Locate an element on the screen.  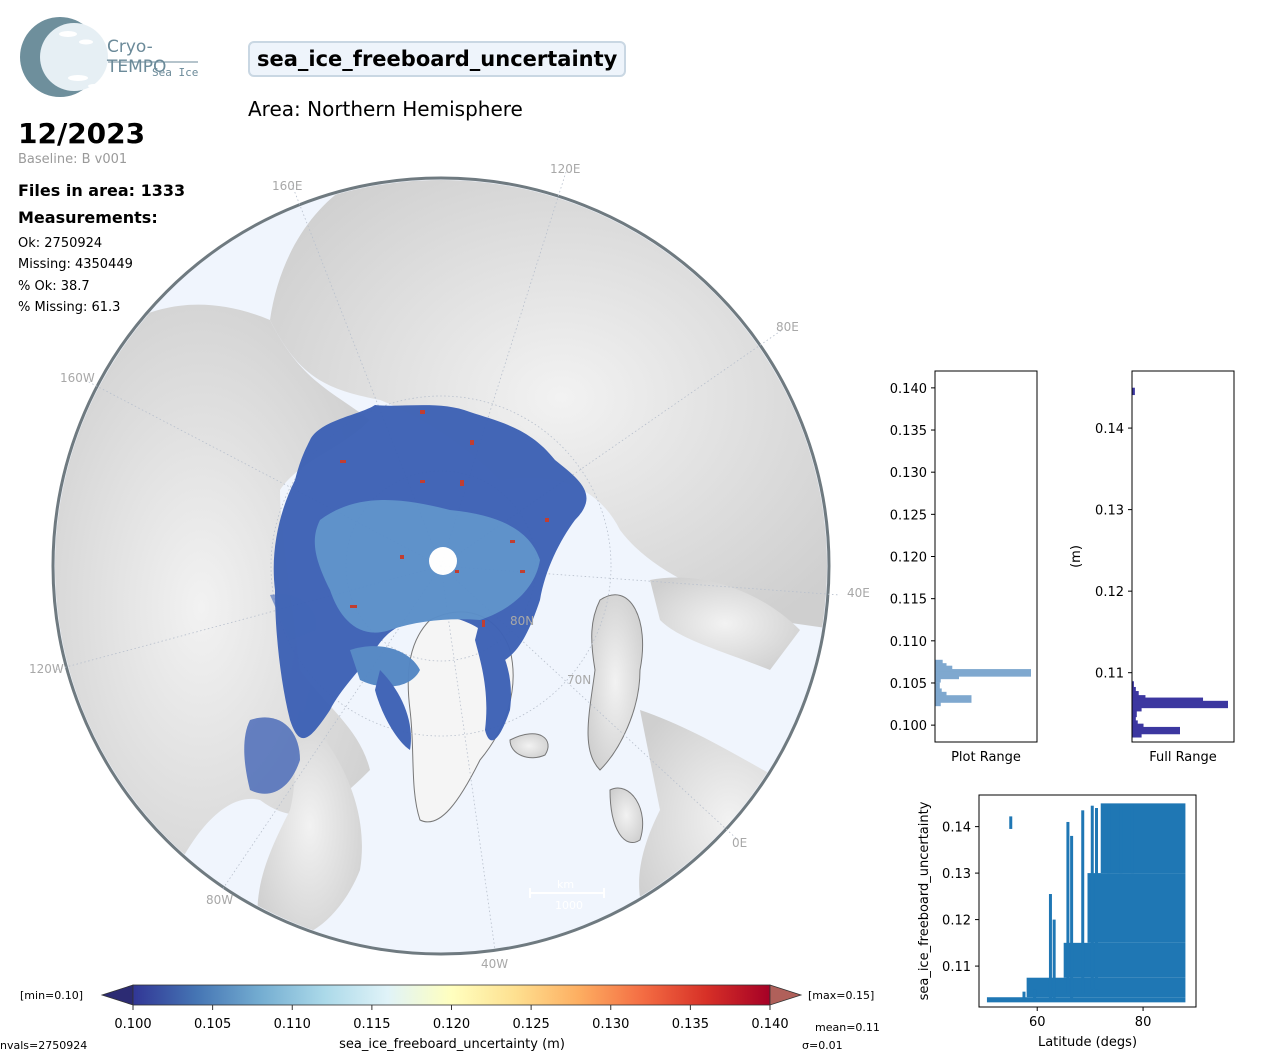
logo-subtitle: Sea Ice is located at coordinates (175, 72).